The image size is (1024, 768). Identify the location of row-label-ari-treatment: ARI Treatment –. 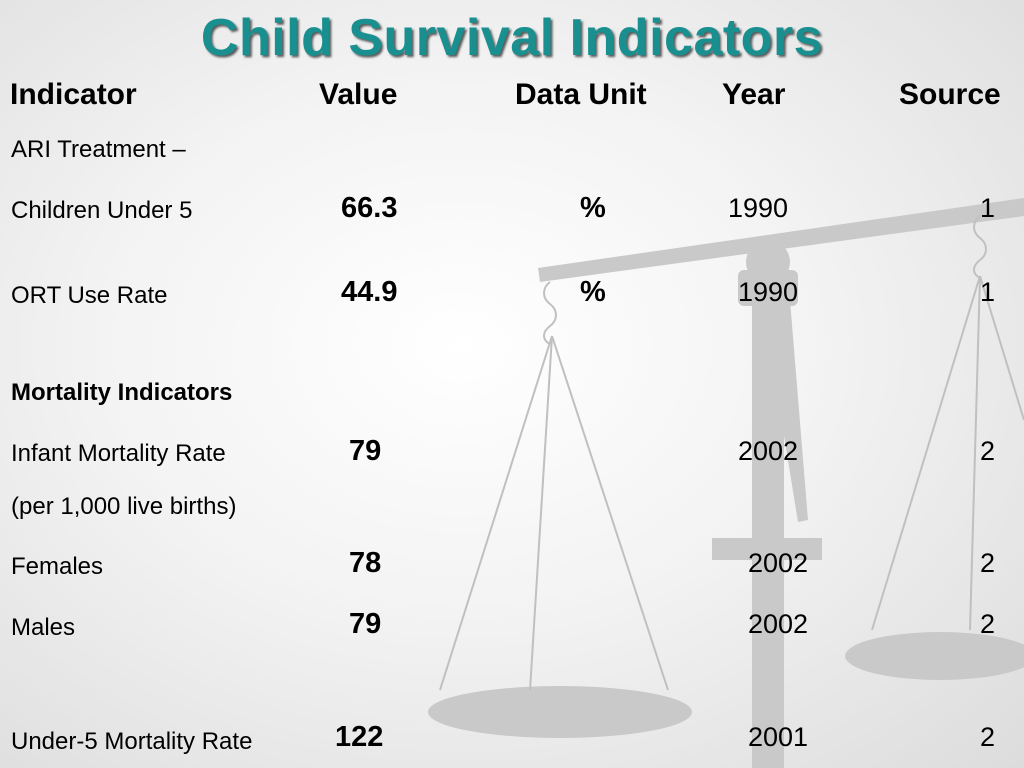
(98, 149).